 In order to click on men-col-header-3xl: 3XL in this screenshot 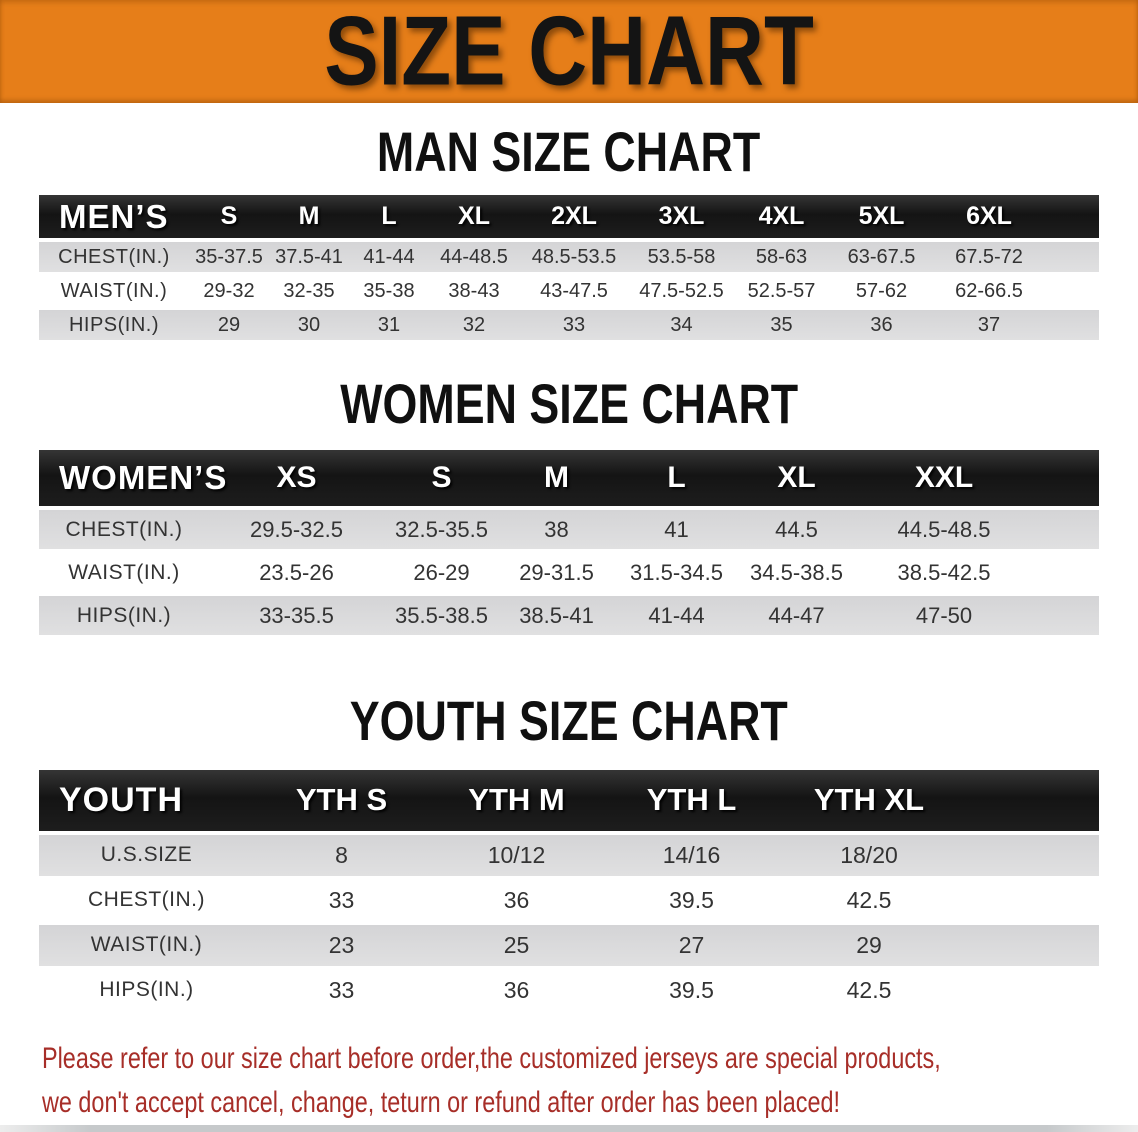, I will do `click(681, 219)`.